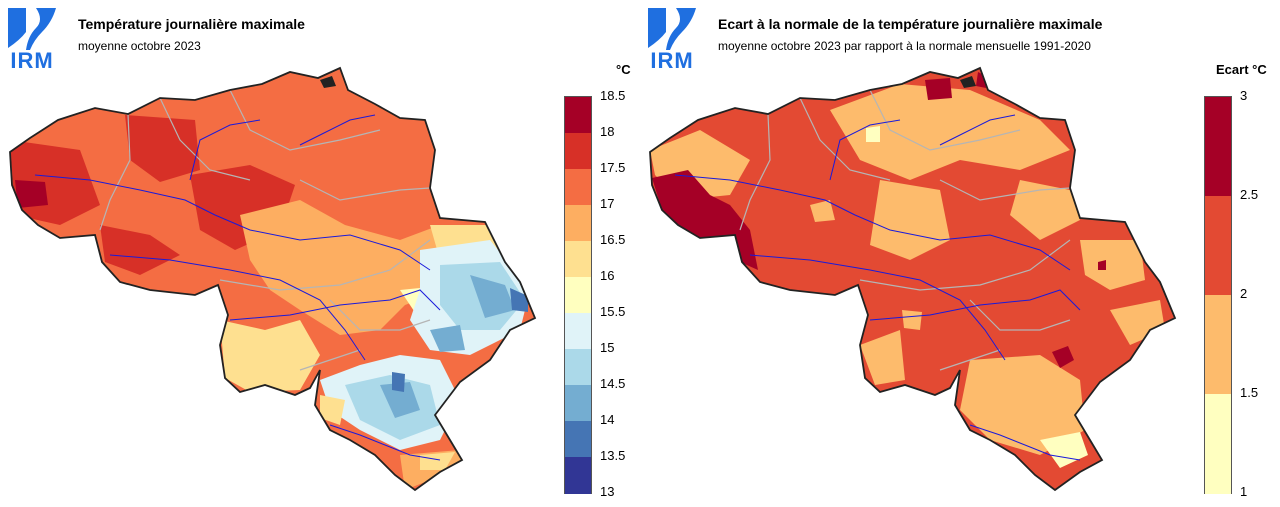  I want to click on legend-tick-label: 13.5, so click(613, 455).